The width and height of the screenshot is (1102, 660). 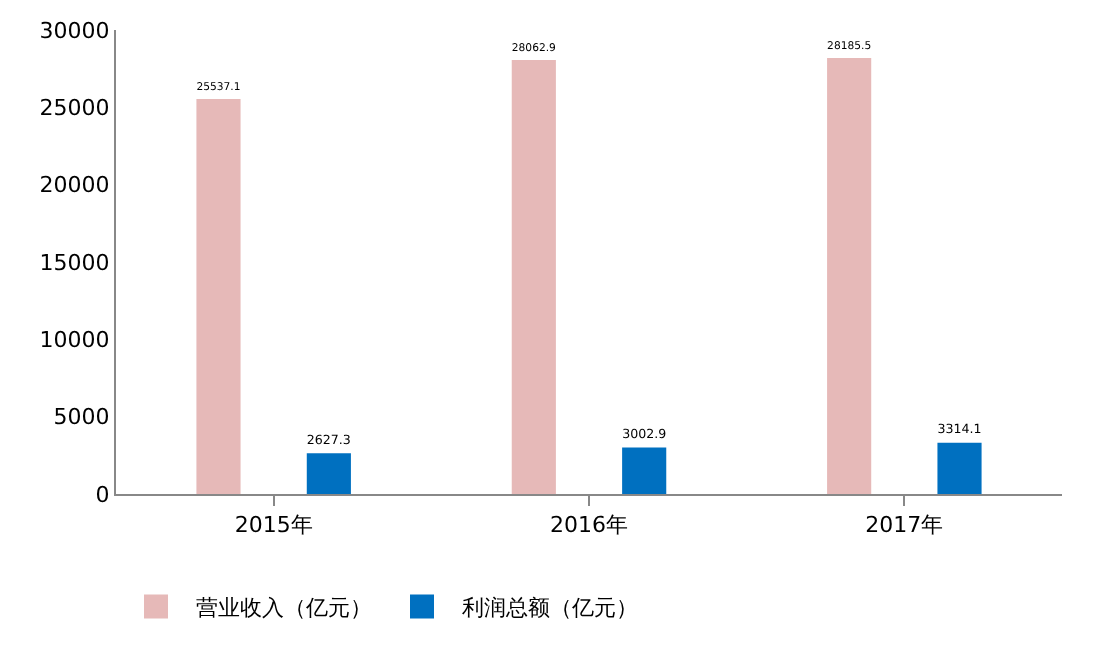 I want to click on legend-label: 利润总额（亿元）, so click(x=550, y=608).